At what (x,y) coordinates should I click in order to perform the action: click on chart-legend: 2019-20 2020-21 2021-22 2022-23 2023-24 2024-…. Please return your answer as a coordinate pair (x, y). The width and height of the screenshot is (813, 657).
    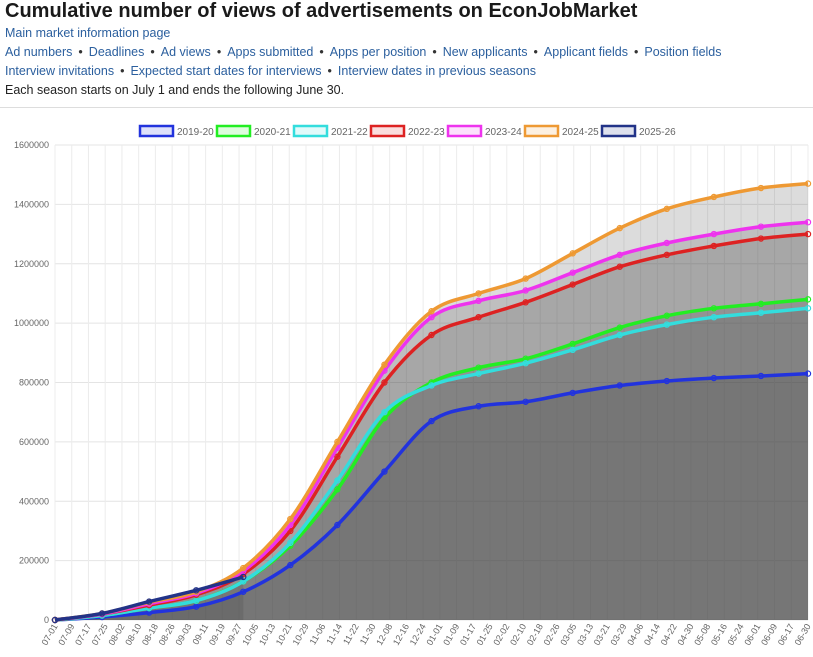
    Looking at the image, I should click on (407, 131).